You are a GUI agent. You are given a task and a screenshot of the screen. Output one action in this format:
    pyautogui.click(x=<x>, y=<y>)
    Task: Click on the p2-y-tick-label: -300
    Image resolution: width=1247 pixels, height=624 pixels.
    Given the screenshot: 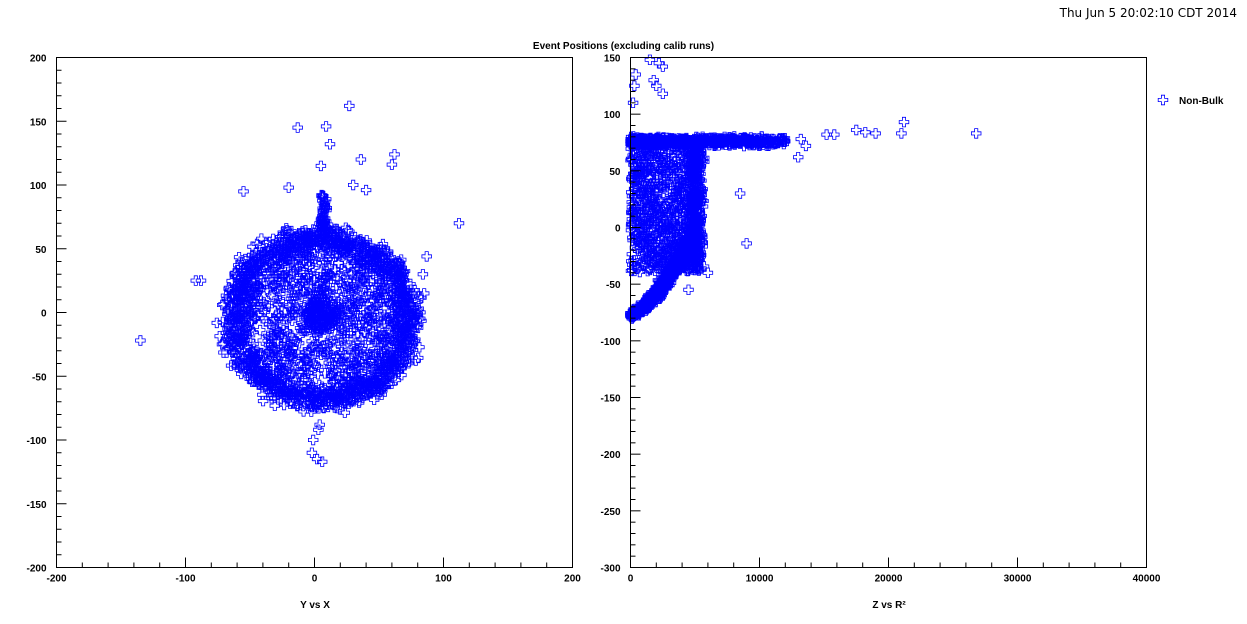 What is the action you would take?
    pyautogui.click(x=610, y=569)
    